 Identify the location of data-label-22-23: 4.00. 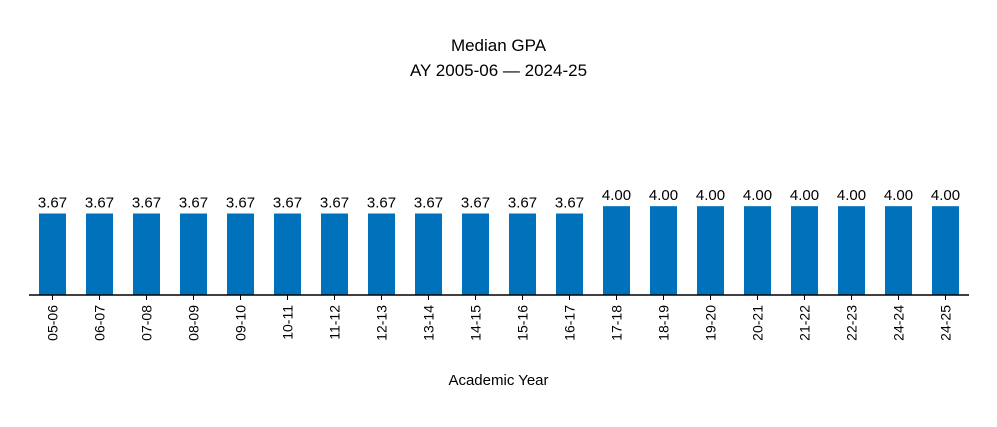
(851, 195).